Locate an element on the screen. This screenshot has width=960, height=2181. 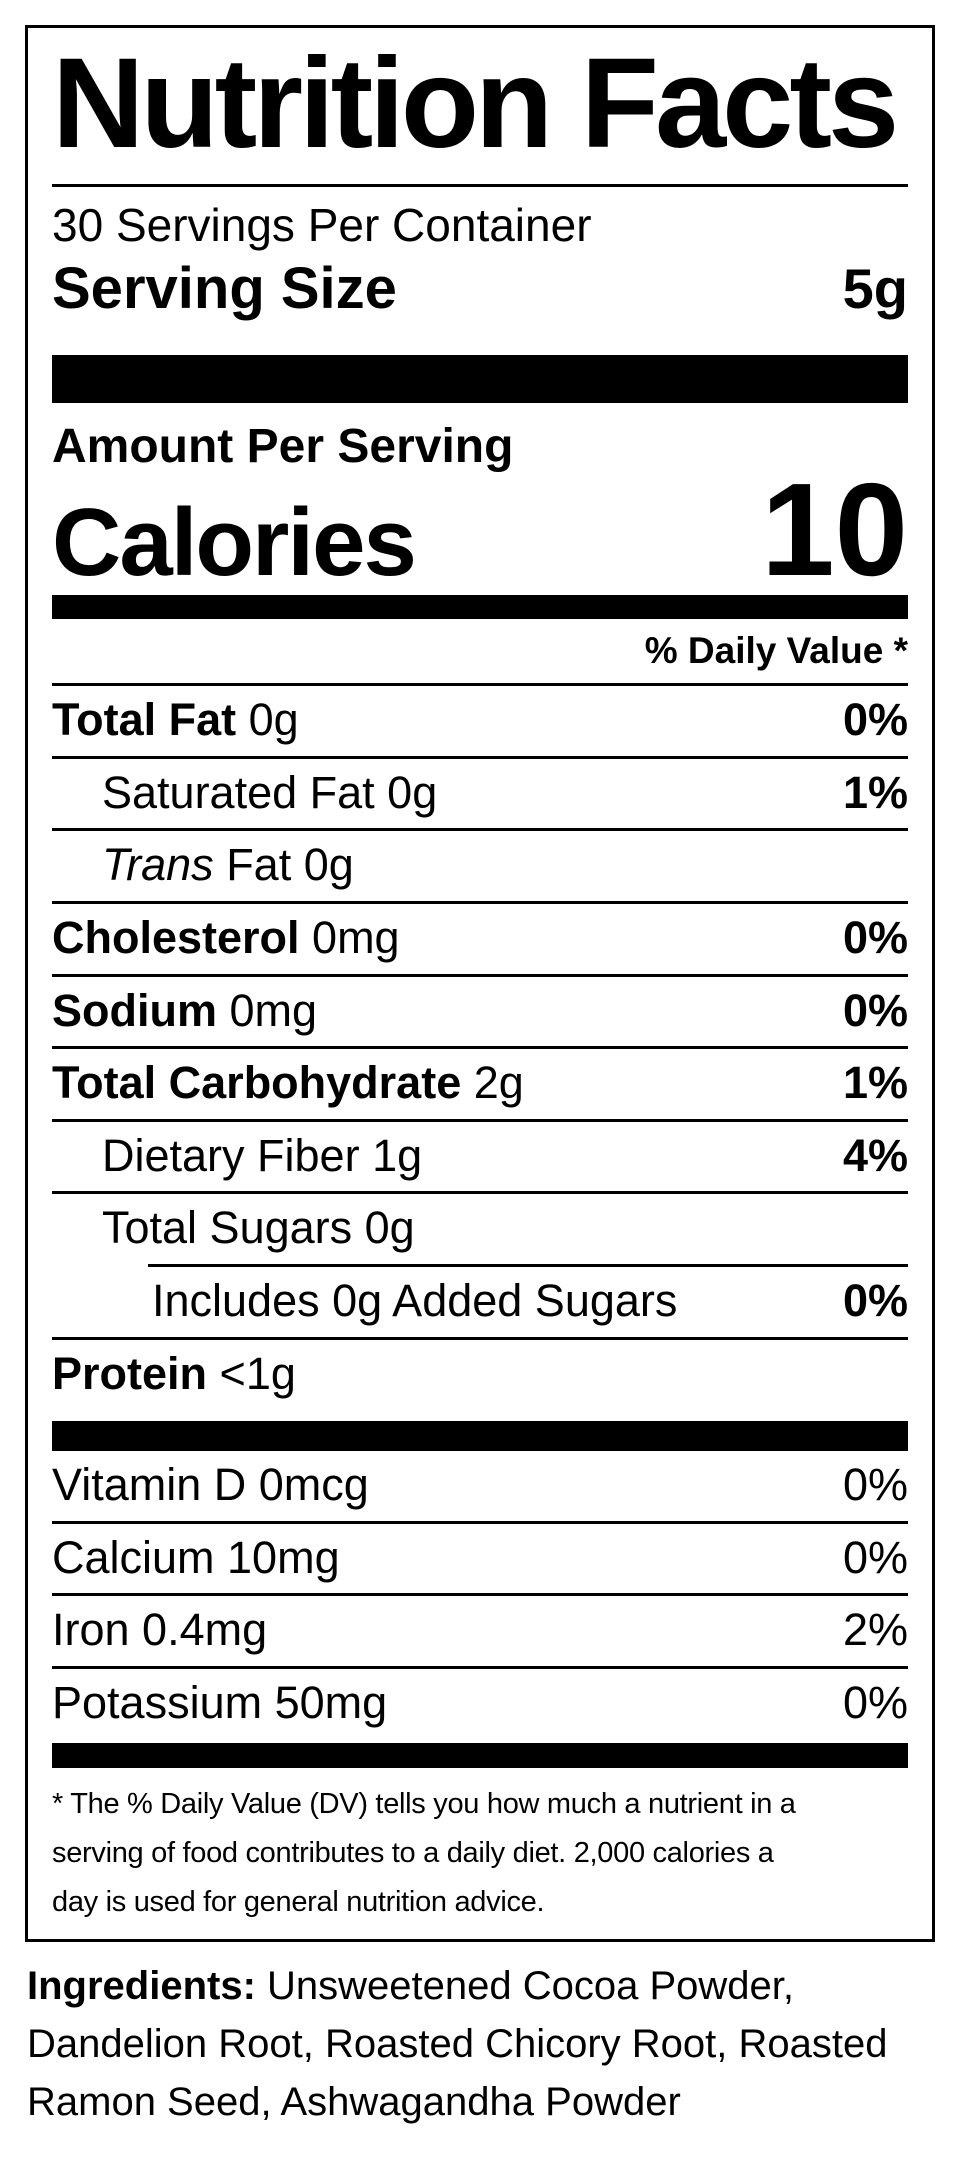
nutrient-name: Sodium 0mg is located at coordinates (185, 1010).